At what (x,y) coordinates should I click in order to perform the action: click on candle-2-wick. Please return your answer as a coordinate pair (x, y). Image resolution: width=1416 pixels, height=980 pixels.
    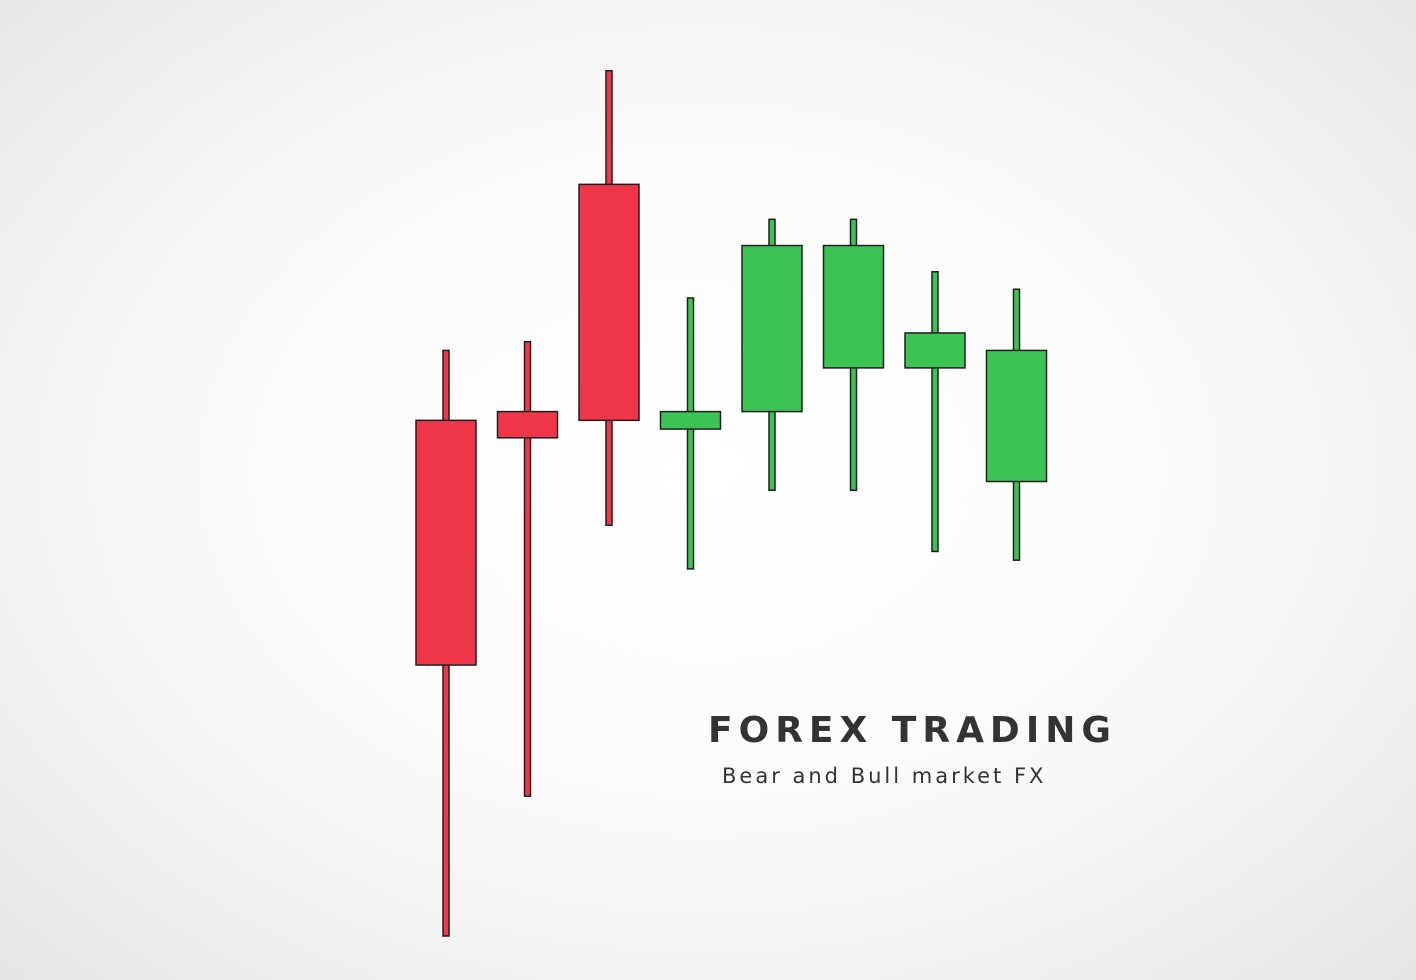
    Looking at the image, I should click on (527, 568).